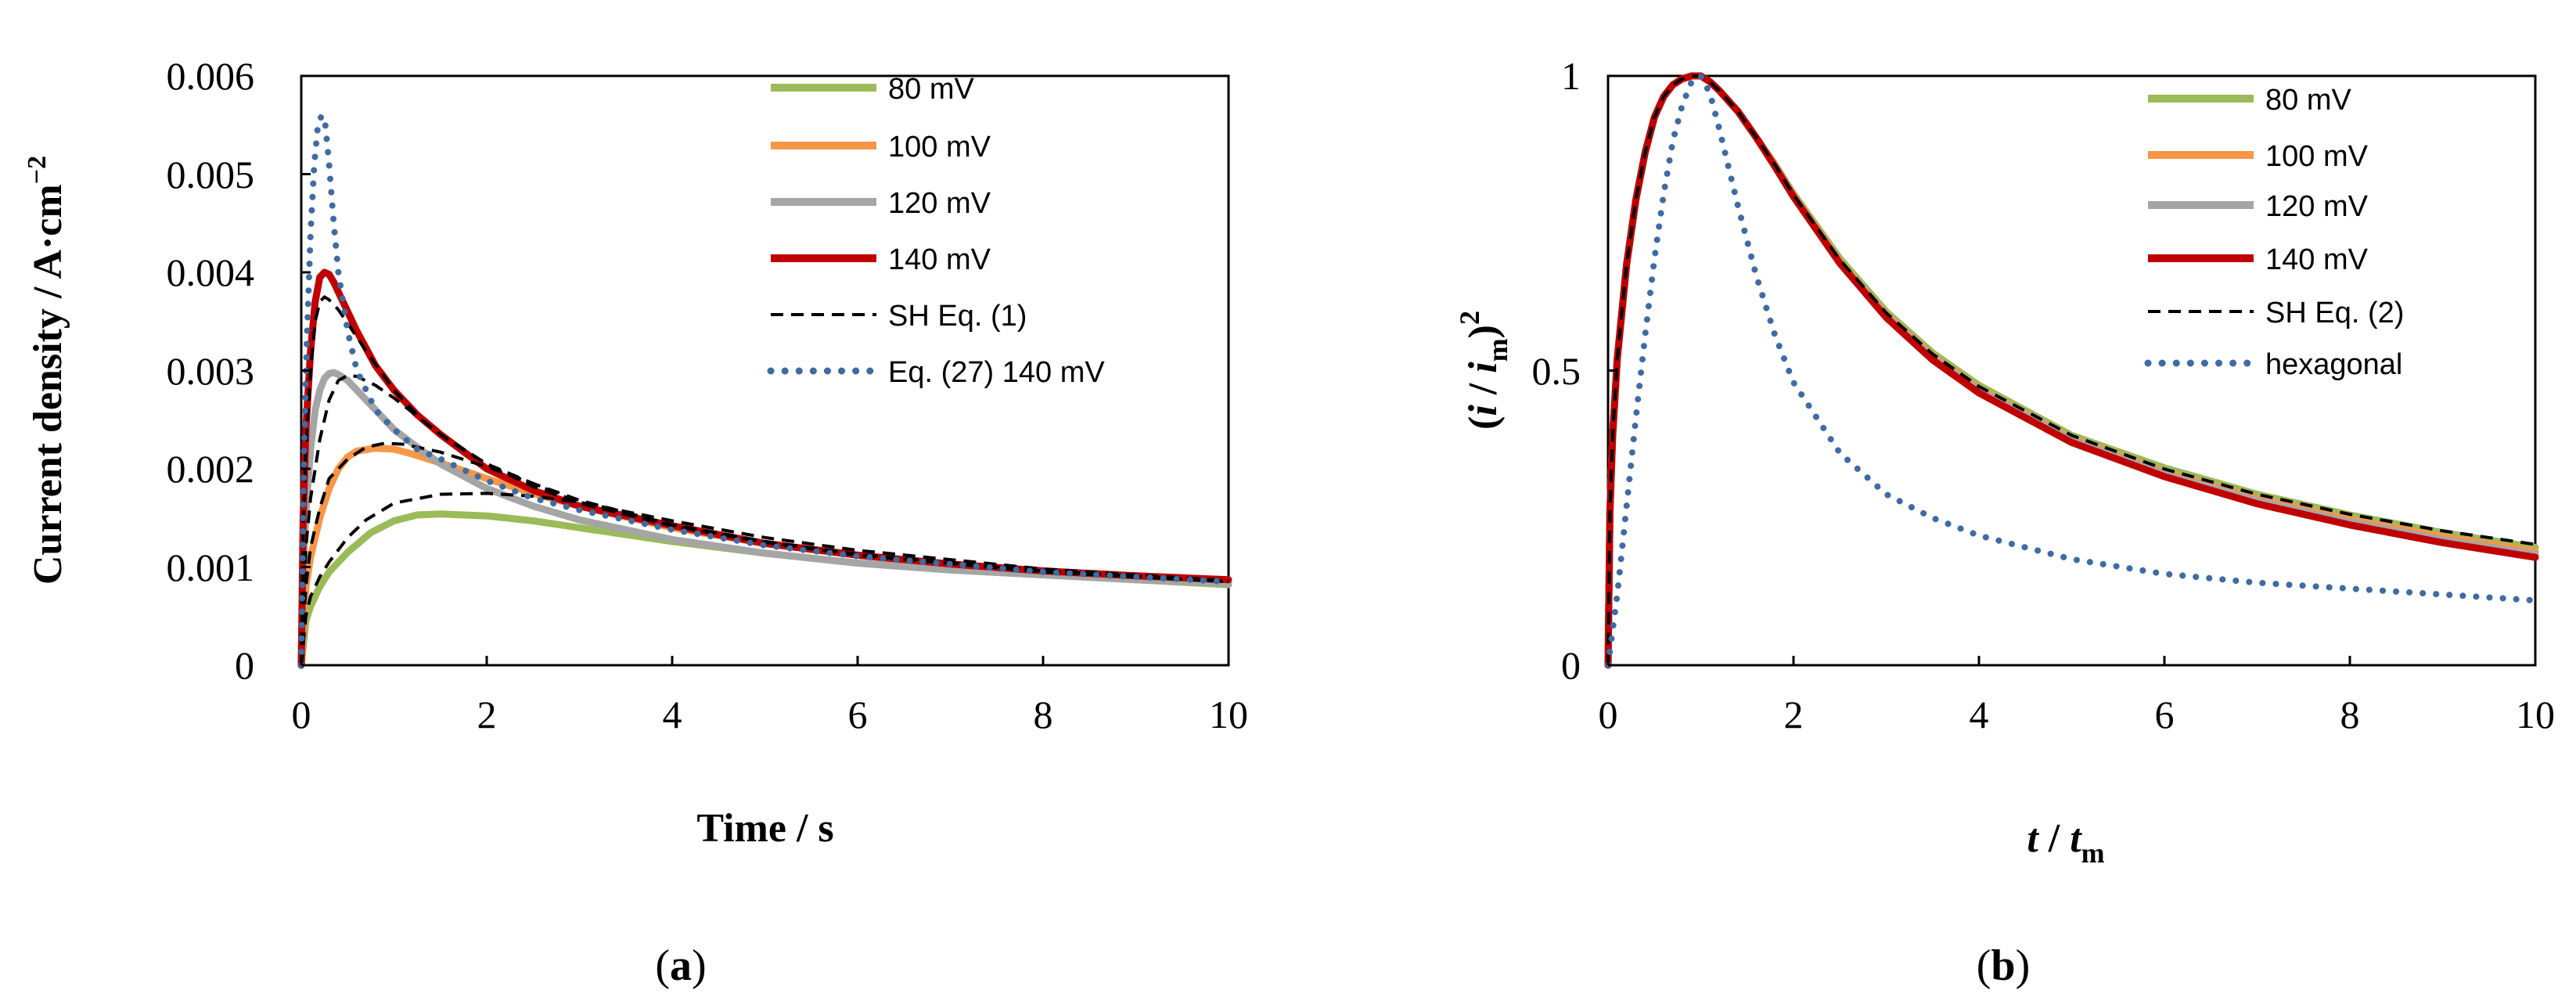  Describe the element at coordinates (1556, 371) in the screenshot. I see `y-tick-label-b: 0.5` at that location.